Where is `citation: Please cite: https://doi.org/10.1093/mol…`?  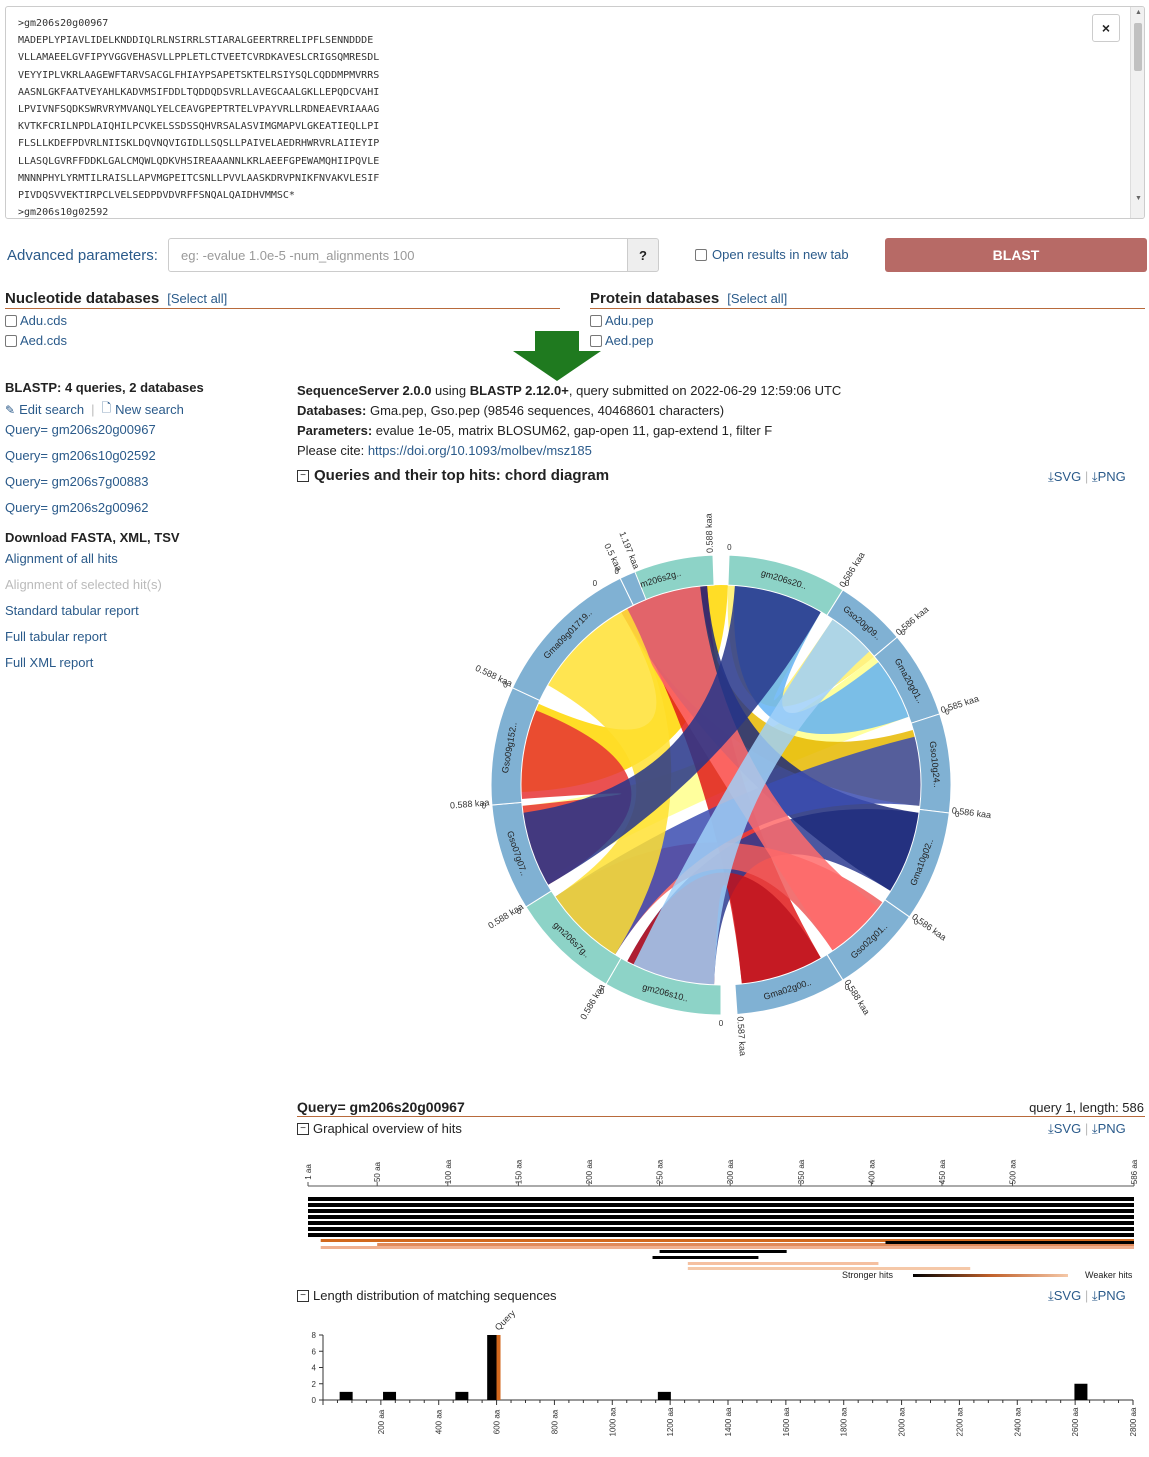
citation: Please cite: https://doi.org/10.1093/mol… is located at coordinates (444, 450).